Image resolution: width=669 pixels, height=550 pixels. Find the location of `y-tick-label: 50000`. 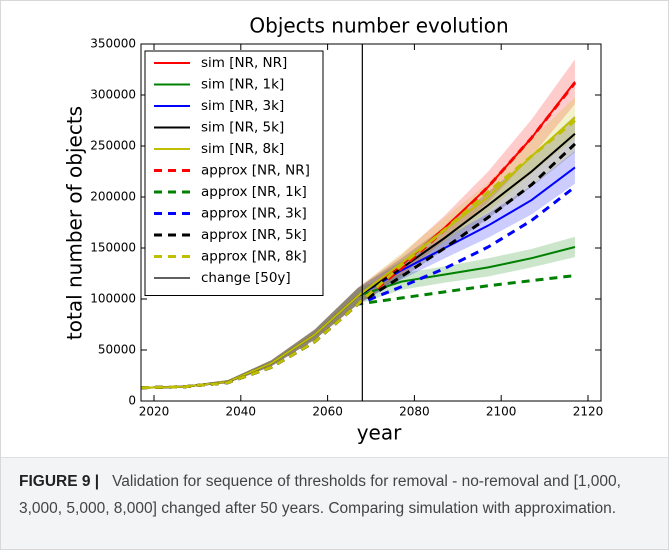

y-tick-label: 50000 is located at coordinates (117, 350).